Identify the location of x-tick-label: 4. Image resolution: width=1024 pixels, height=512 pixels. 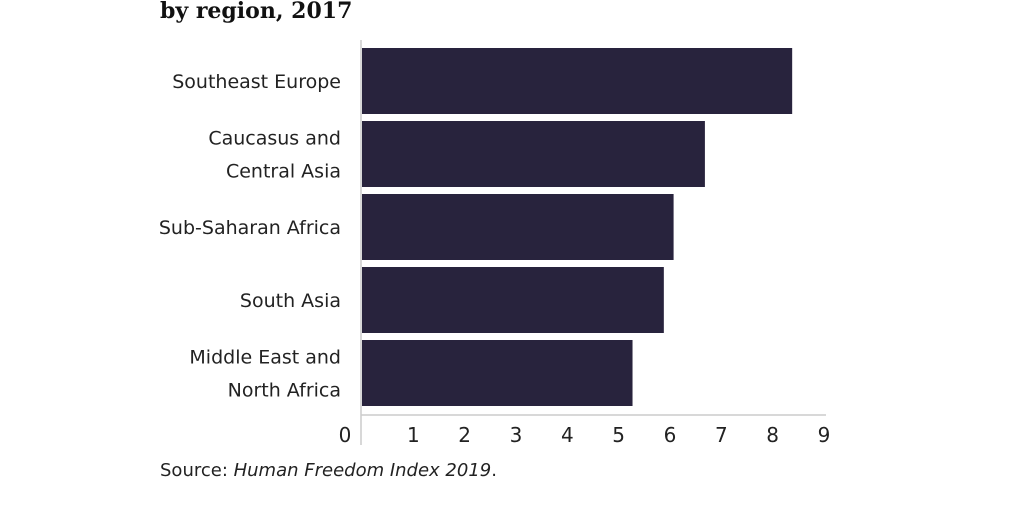
(567, 435).